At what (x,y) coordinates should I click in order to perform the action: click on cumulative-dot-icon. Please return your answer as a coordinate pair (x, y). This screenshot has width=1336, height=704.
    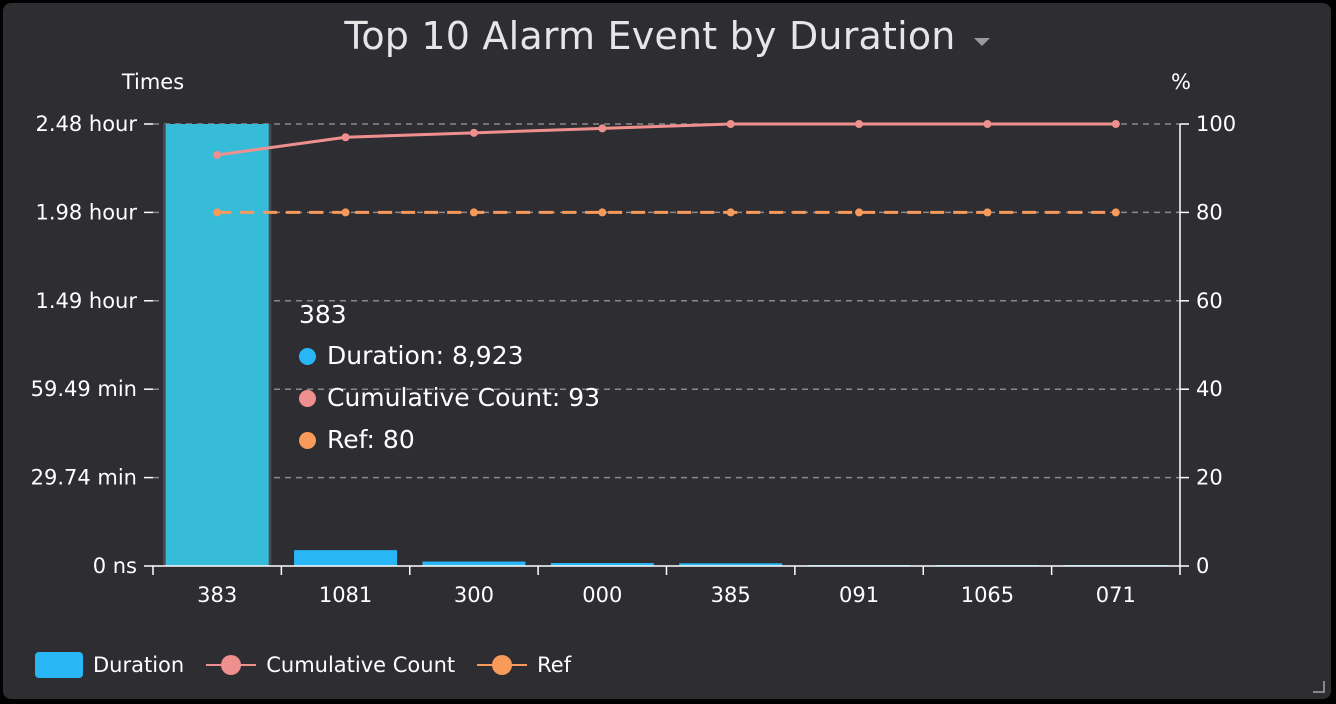
    Looking at the image, I should click on (307, 398).